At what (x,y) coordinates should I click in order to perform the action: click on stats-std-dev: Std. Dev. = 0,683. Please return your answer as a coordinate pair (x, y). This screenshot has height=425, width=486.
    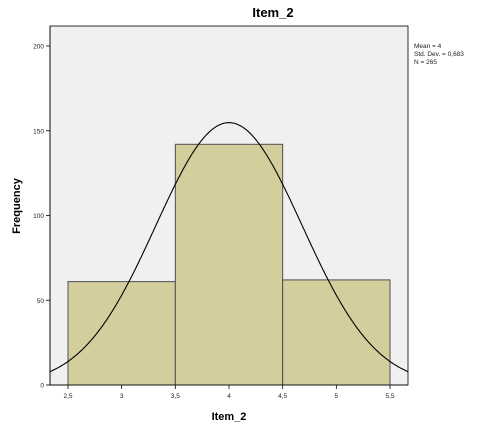
    Looking at the image, I should click on (439, 54).